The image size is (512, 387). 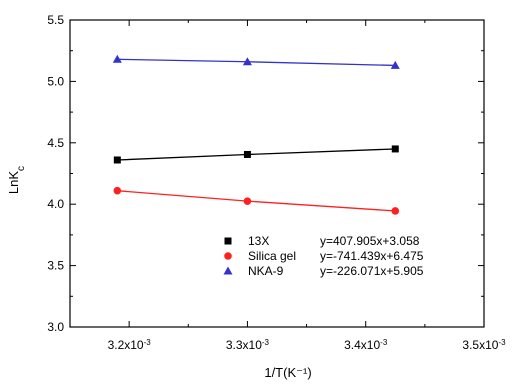 I want to click on x-tick-label: 3.5x10⁻³, so click(x=484, y=345).